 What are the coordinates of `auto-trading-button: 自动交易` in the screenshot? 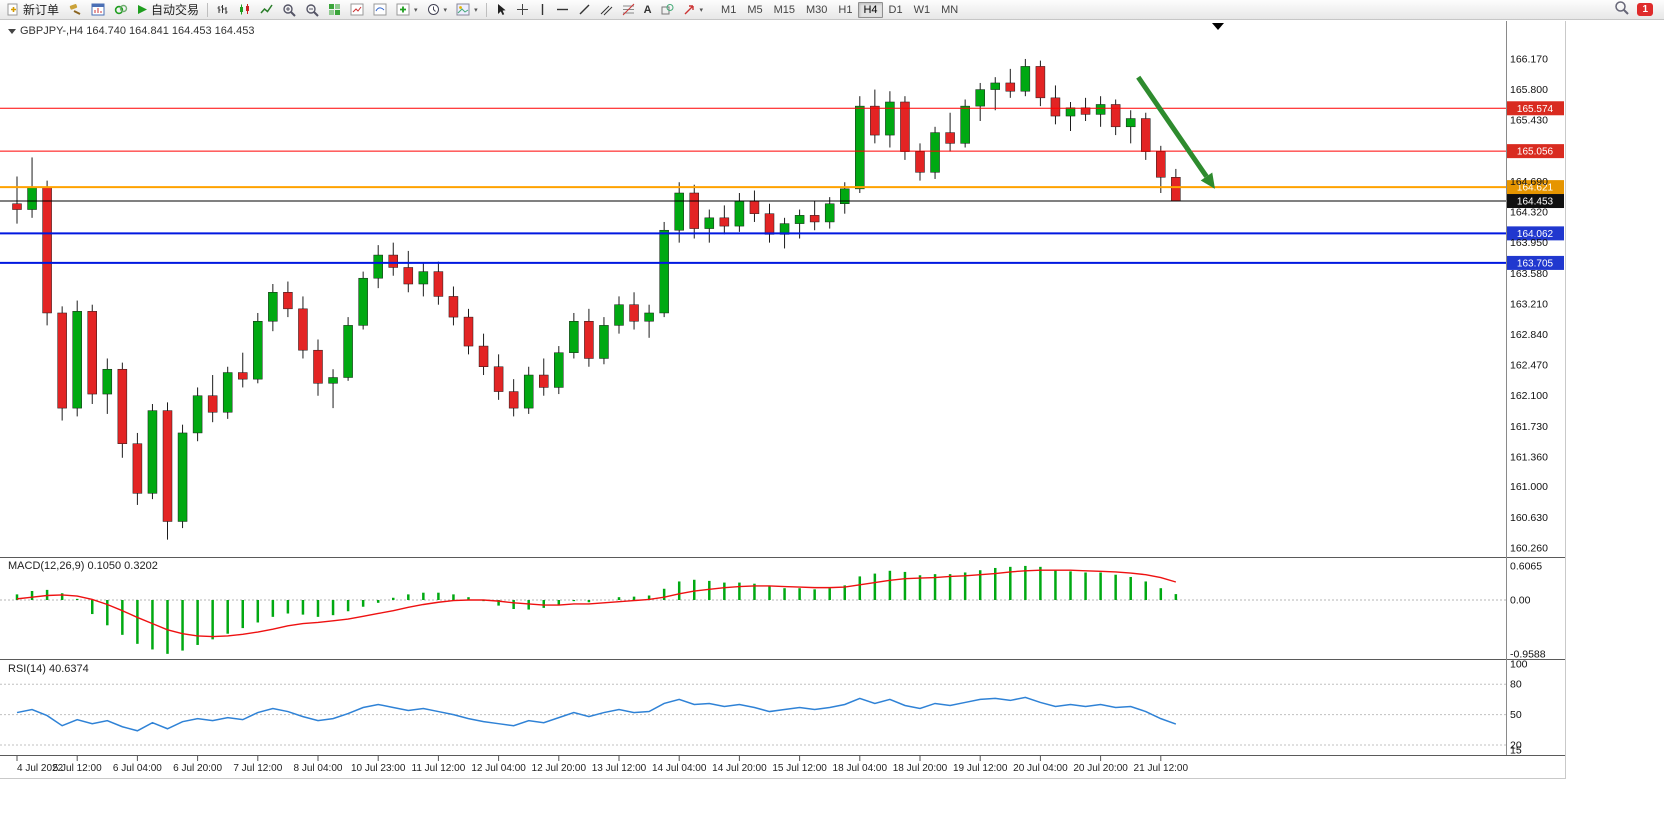 It's located at (168, 9).